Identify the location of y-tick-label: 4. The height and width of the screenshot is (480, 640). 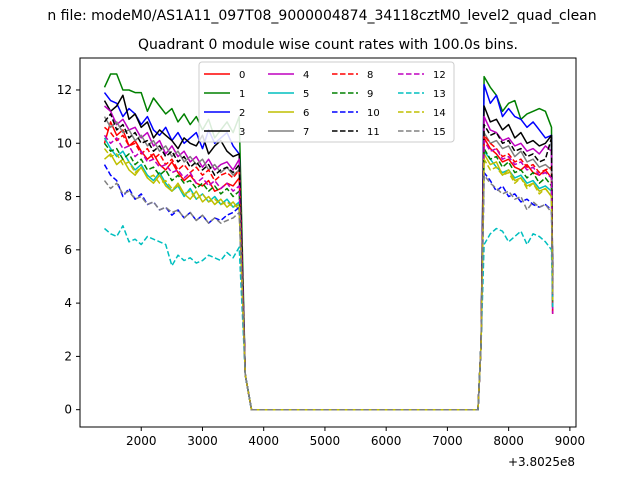
(68, 303).